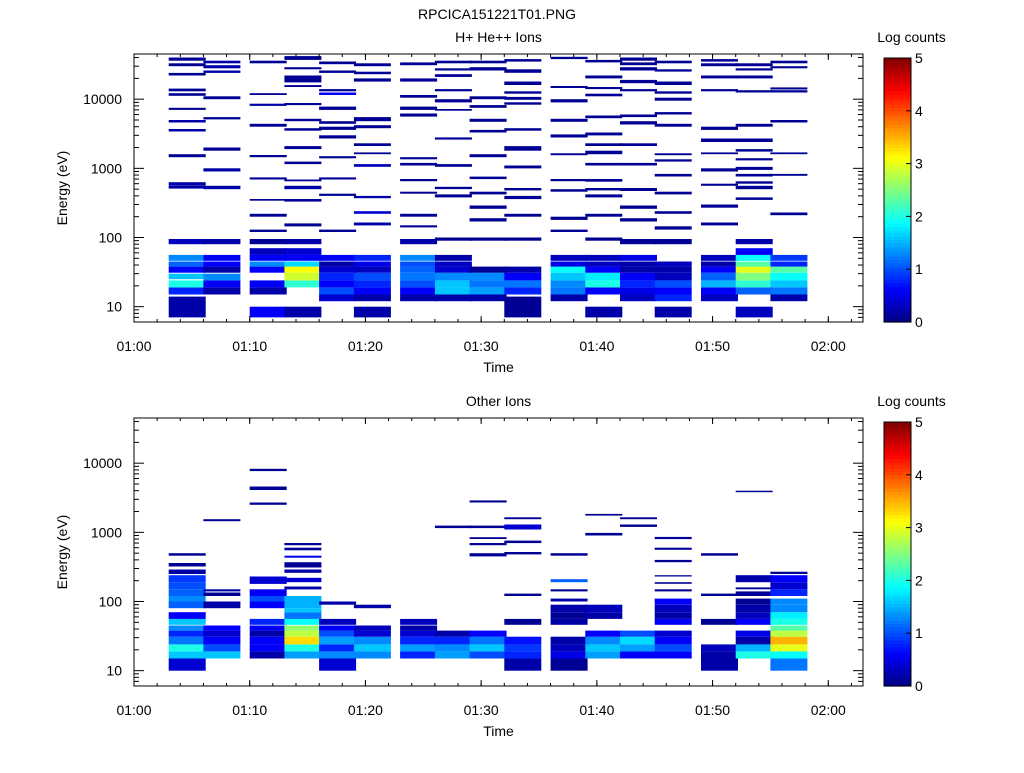 This screenshot has height=773, width=1024. Describe the element at coordinates (111, 601) in the screenshot. I see `y-tick-label: 100` at that location.